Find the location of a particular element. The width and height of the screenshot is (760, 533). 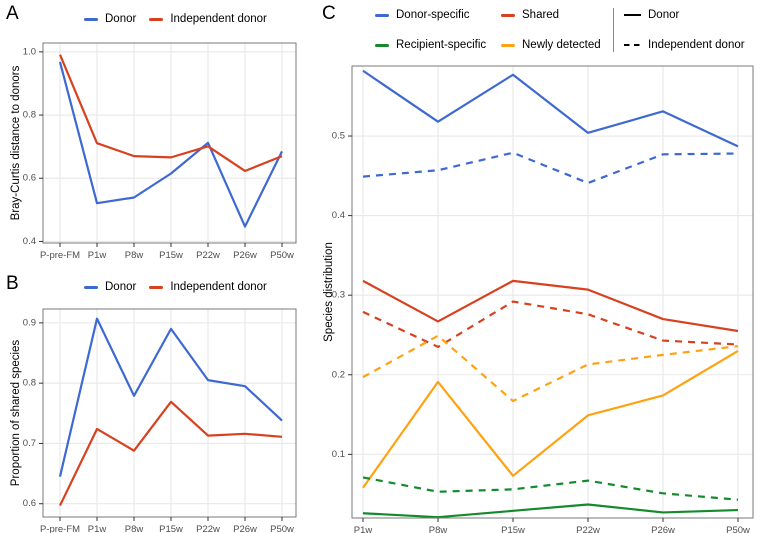

gridlines is located at coordinates (169, 413).